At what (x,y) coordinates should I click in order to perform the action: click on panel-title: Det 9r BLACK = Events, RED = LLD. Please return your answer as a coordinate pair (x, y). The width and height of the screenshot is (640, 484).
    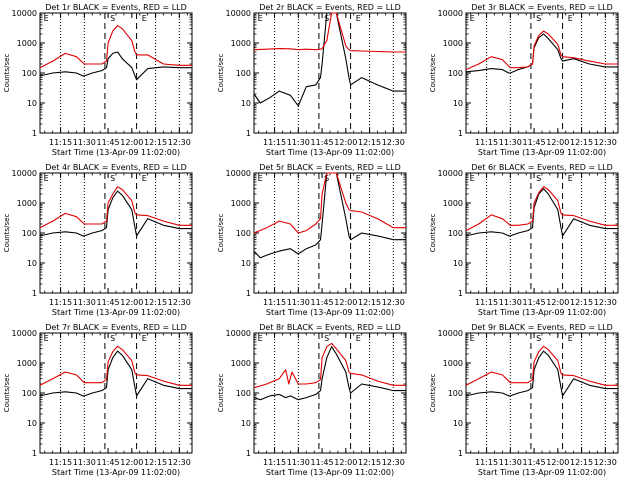
    Looking at the image, I should click on (542, 327).